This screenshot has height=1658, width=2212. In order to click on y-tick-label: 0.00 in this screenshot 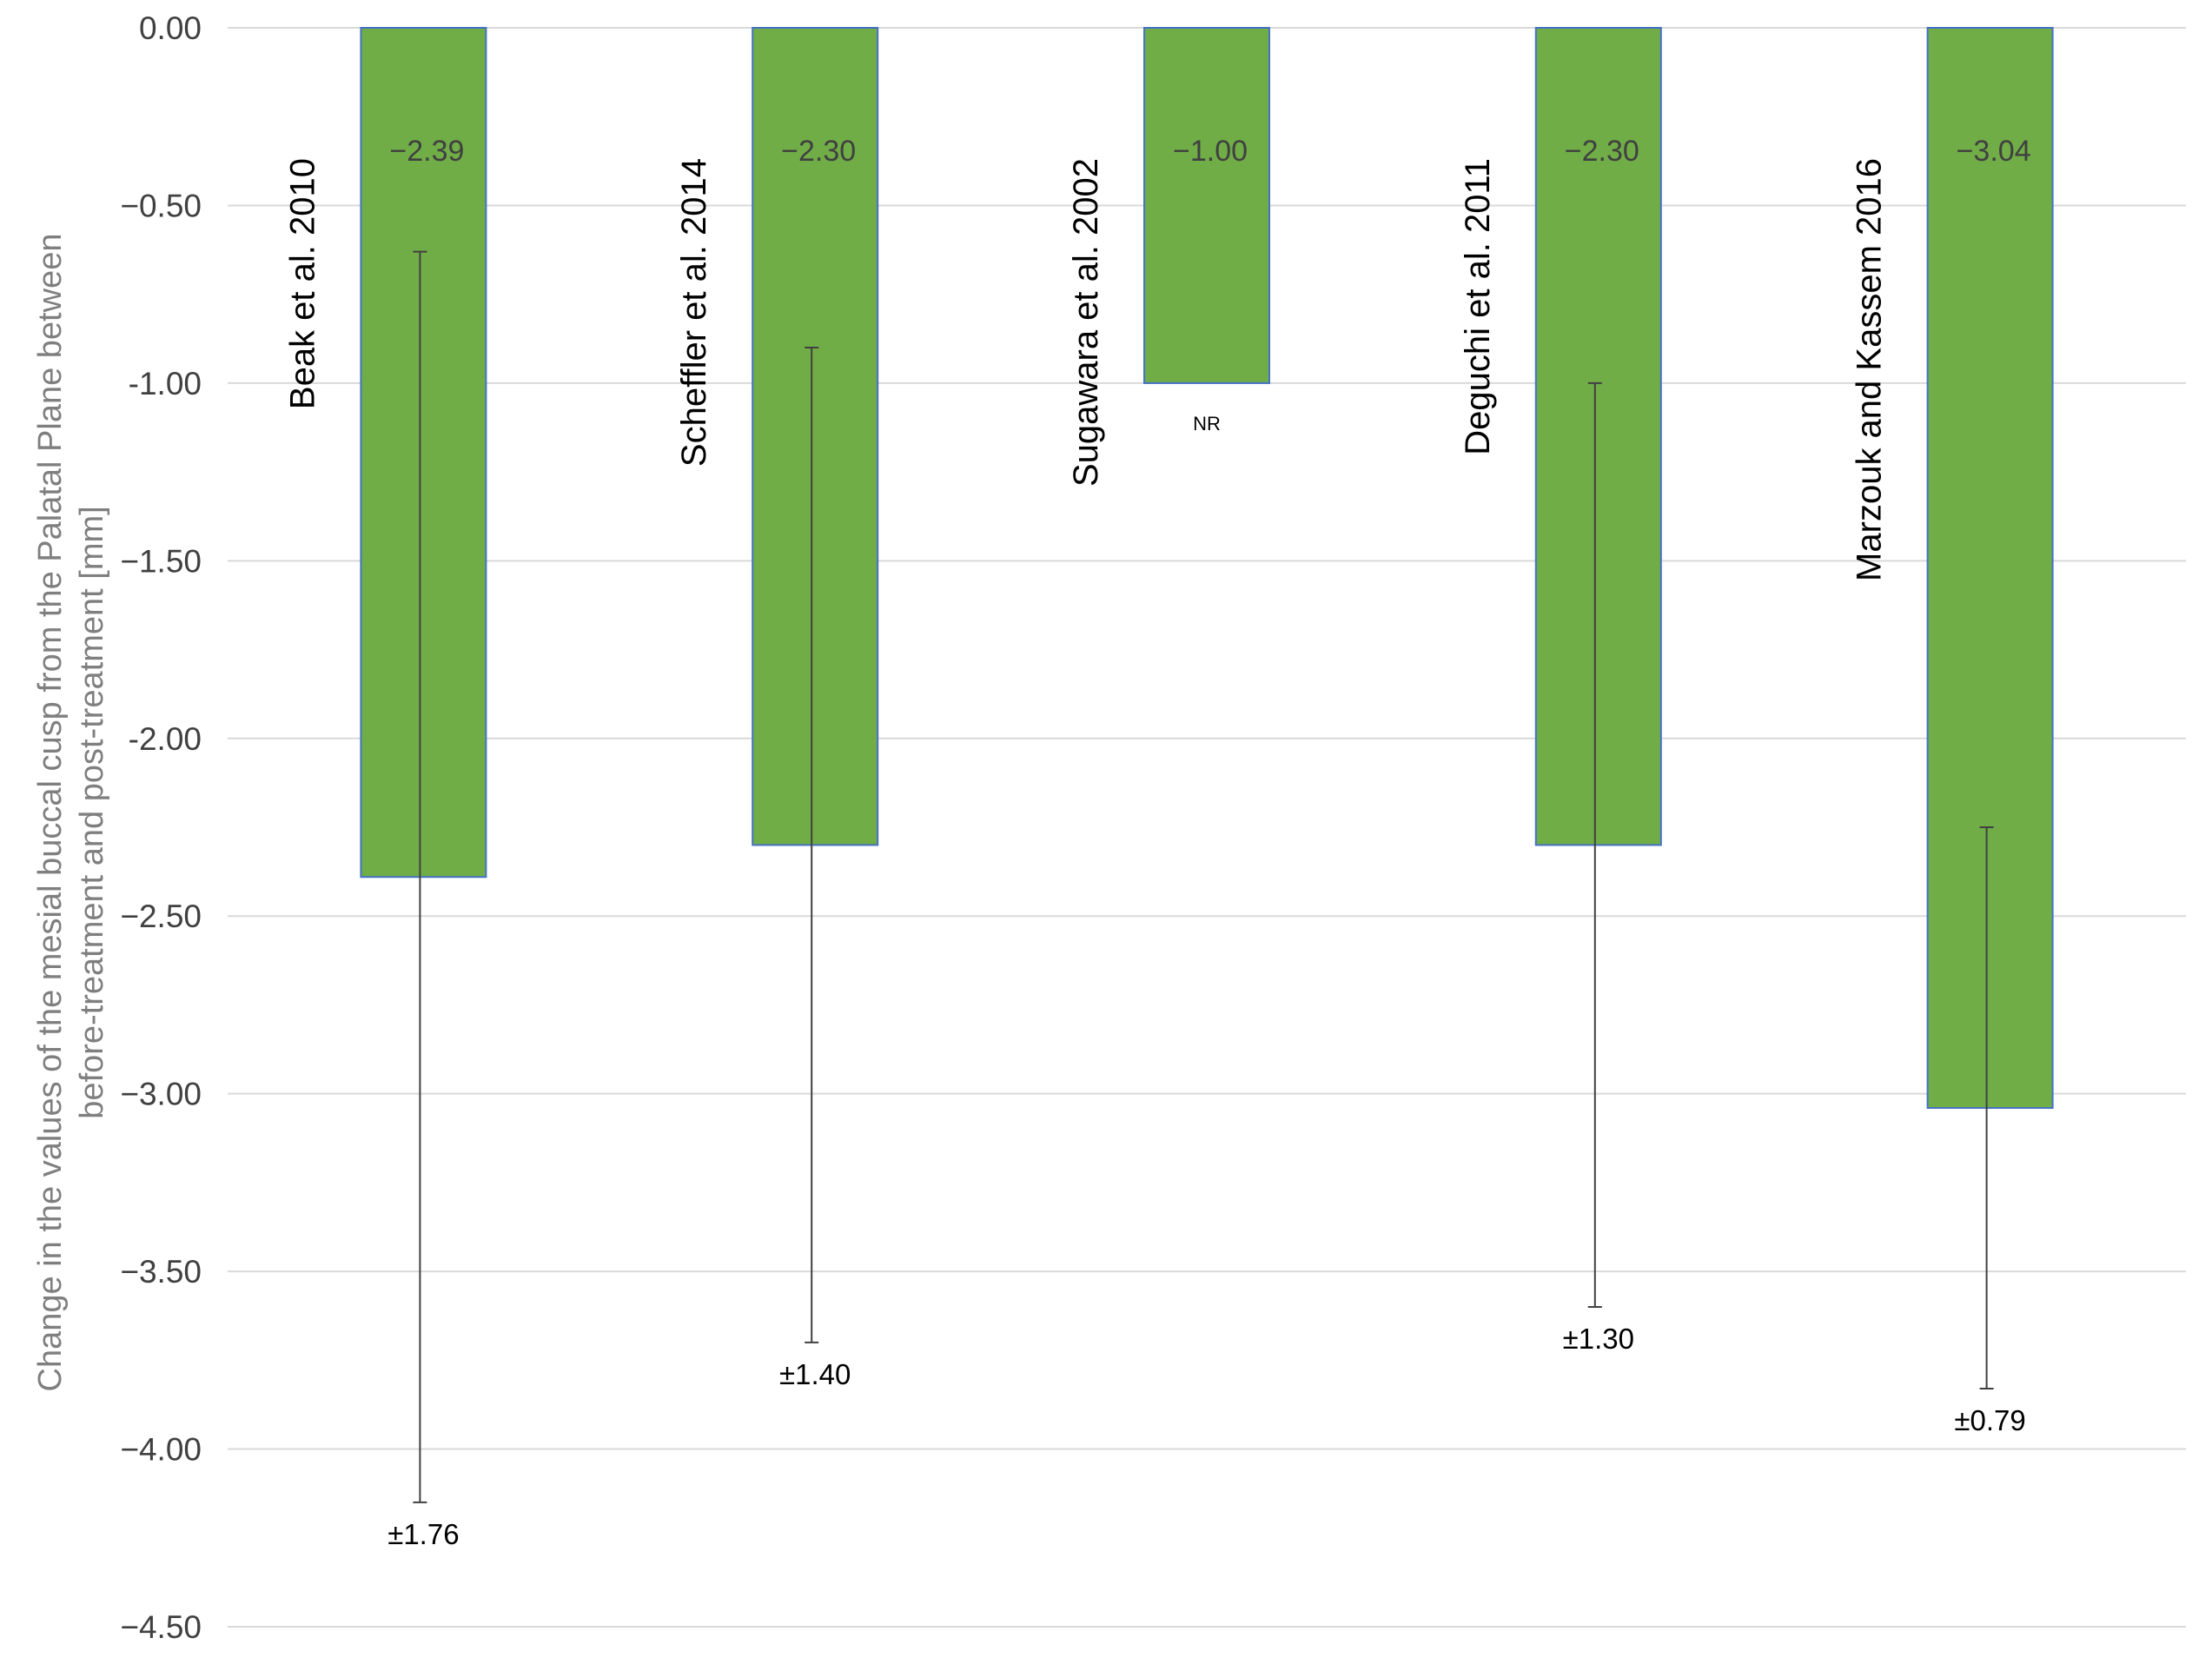, I will do `click(171, 28)`.